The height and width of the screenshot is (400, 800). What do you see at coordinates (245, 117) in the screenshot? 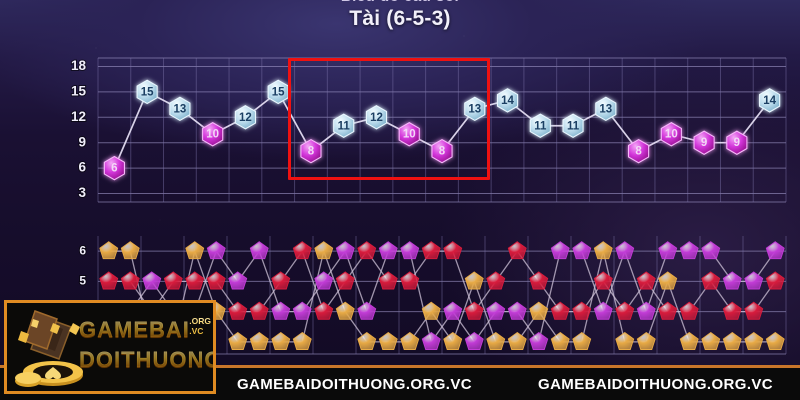
I see `data-point: 12` at bounding box center [245, 117].